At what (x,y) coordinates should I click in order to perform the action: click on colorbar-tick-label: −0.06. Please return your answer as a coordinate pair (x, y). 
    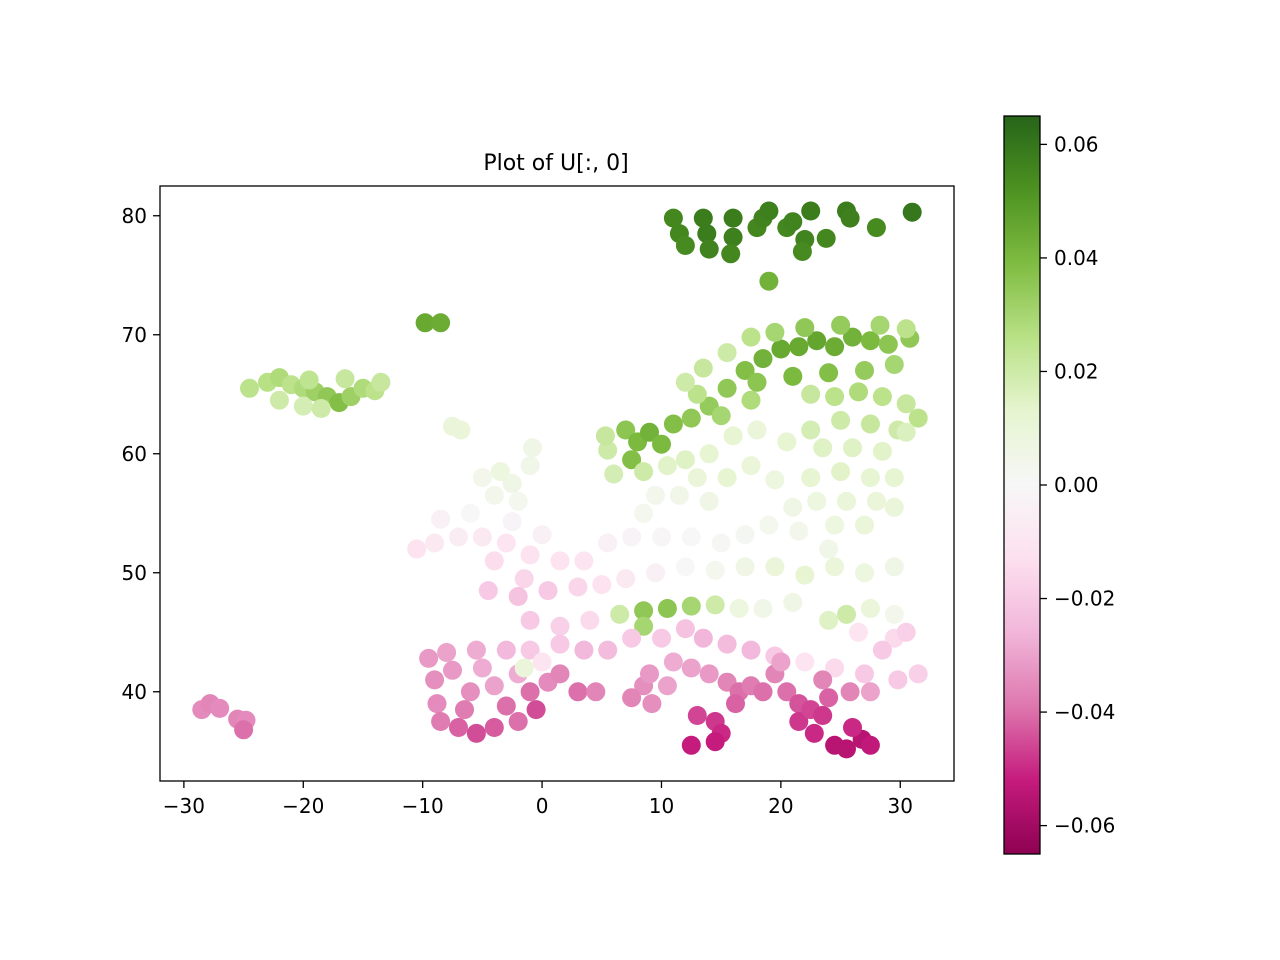
    Looking at the image, I should click on (1084, 826).